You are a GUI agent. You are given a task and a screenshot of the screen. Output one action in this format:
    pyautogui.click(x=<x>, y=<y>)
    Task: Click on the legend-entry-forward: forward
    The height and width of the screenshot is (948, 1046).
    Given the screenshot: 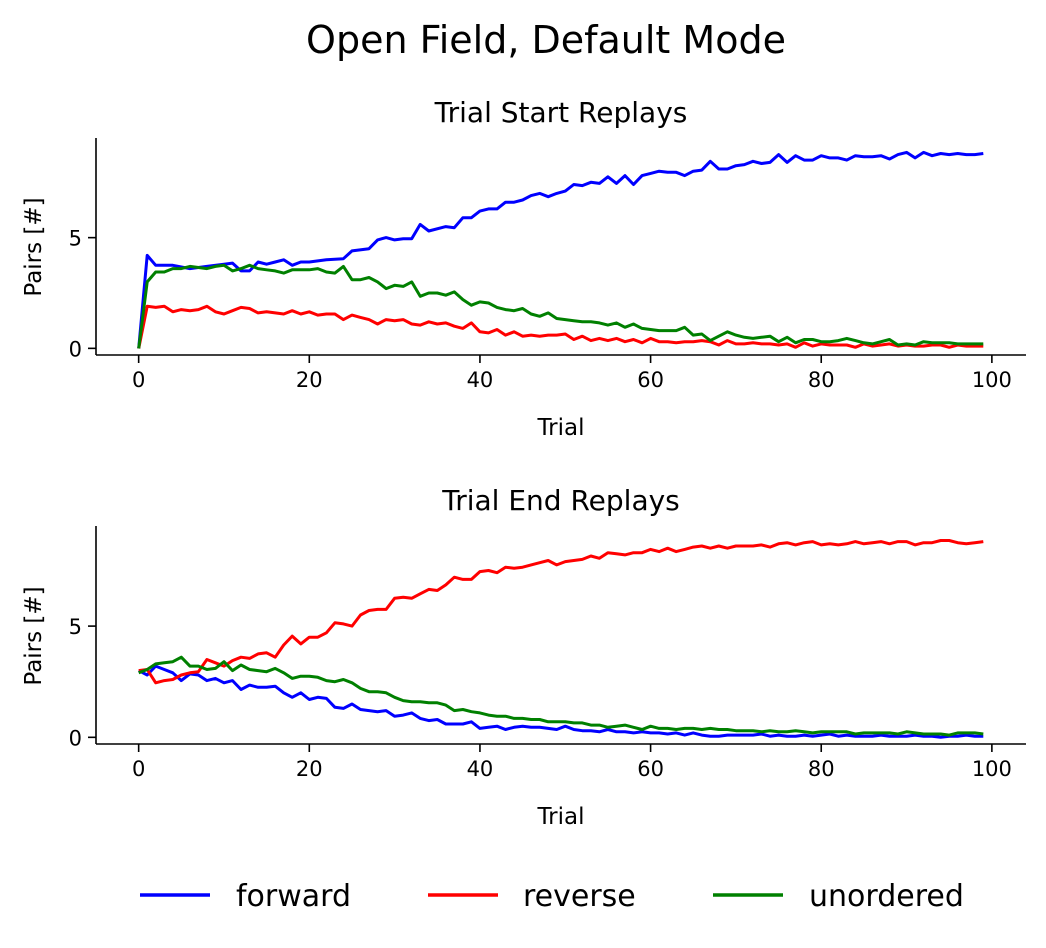 What is the action you would take?
    pyautogui.click(x=245, y=896)
    